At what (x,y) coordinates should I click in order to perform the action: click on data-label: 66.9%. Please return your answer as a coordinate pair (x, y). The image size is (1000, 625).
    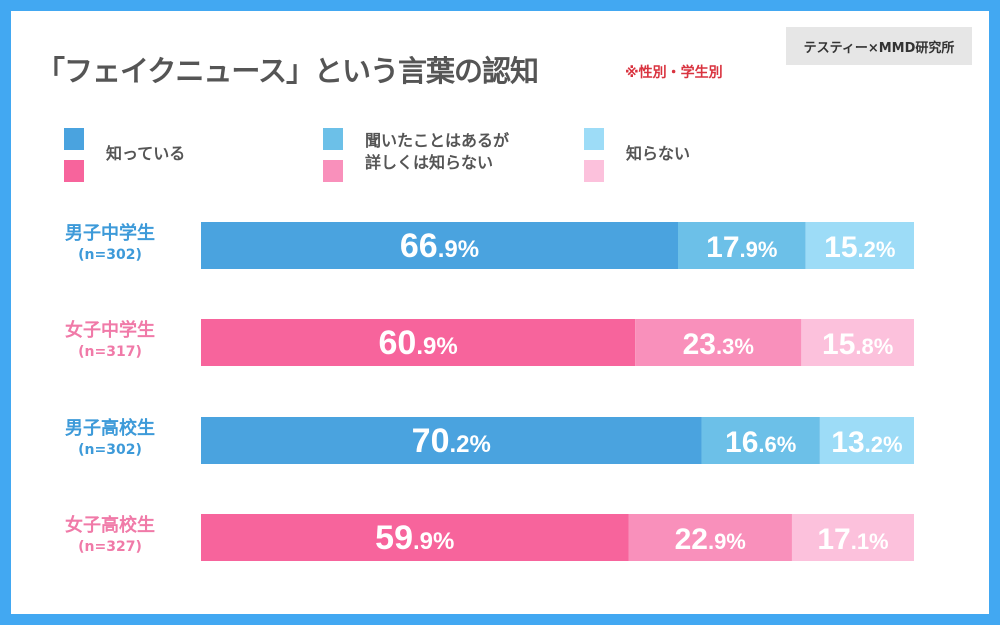
    Looking at the image, I should click on (439, 246).